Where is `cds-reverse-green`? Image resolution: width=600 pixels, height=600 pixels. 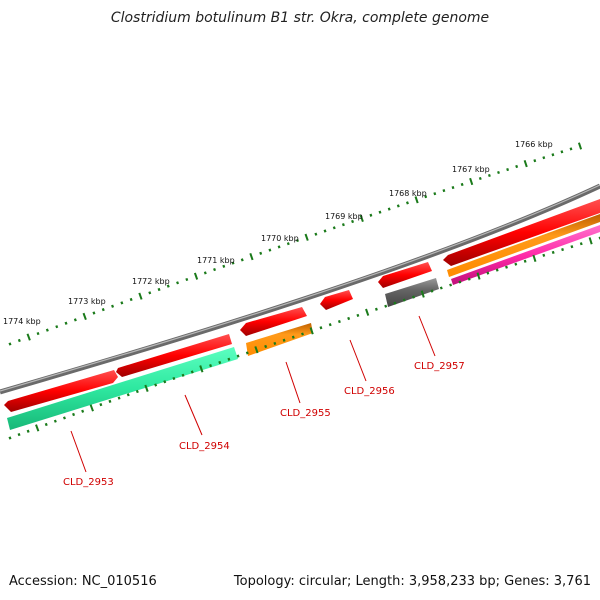
cds-reverse-green is located at coordinates (122, 388).